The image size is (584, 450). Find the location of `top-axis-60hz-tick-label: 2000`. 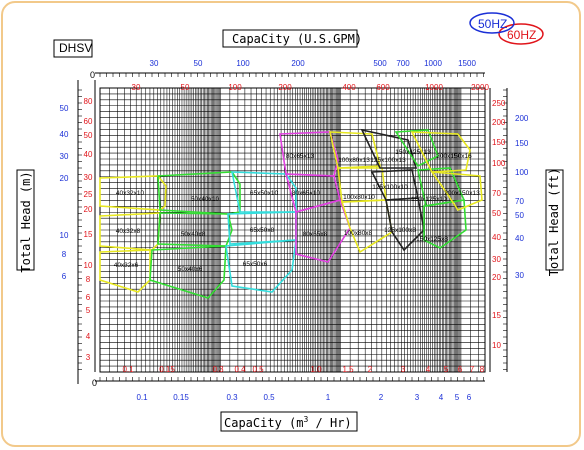

top-axis-60hz-tick-label: 2000 is located at coordinates (480, 87).